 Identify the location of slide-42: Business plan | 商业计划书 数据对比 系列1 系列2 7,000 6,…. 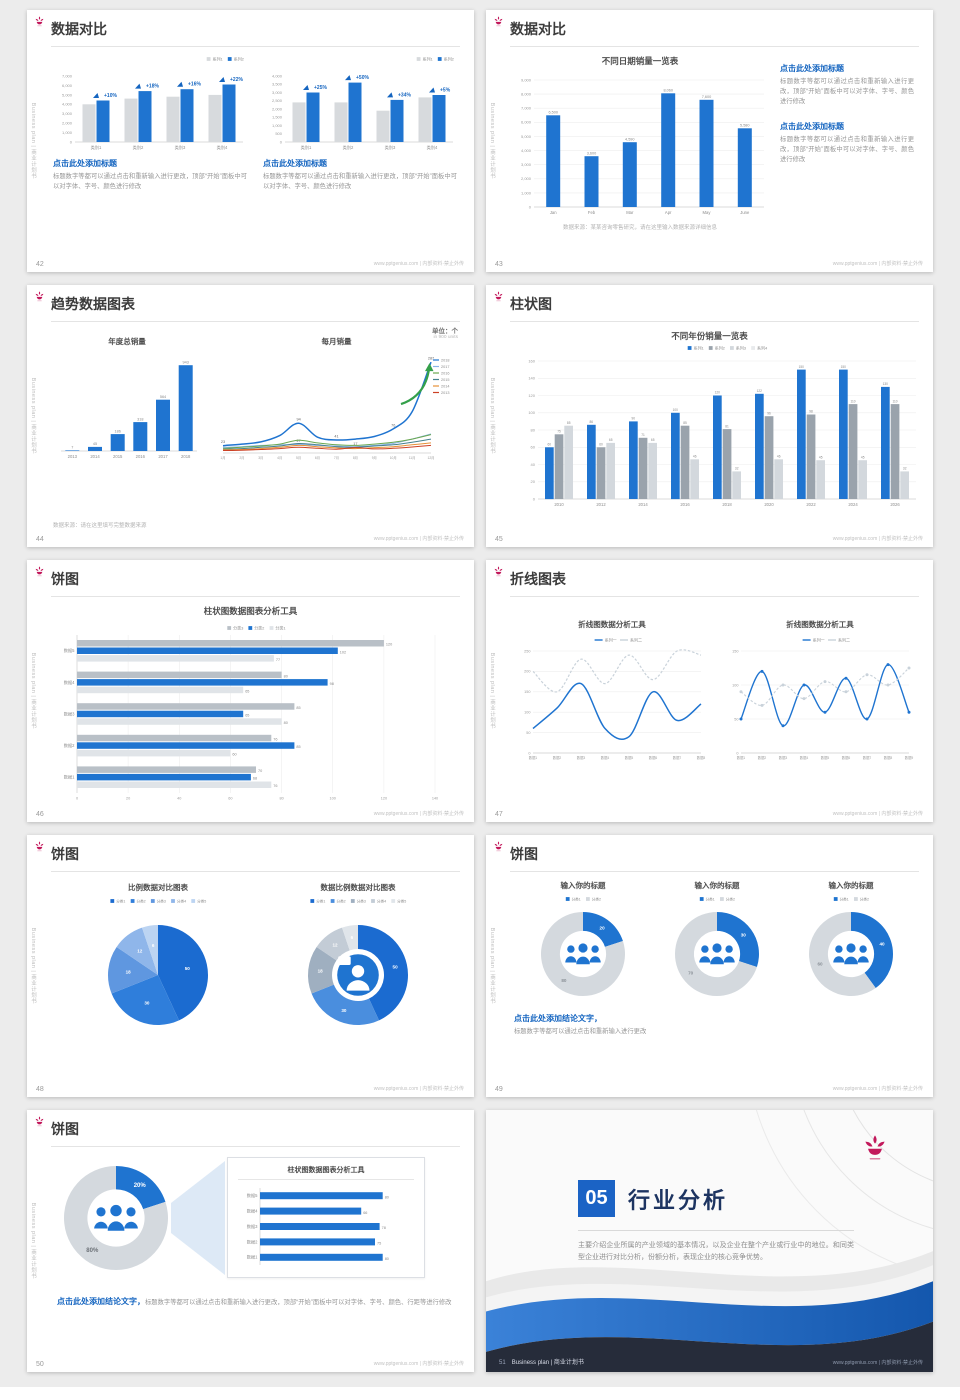
(250, 141).